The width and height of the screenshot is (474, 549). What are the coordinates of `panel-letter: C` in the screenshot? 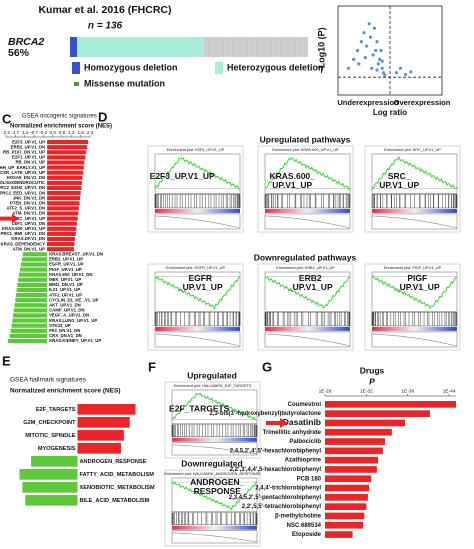 It's located at (7, 118).